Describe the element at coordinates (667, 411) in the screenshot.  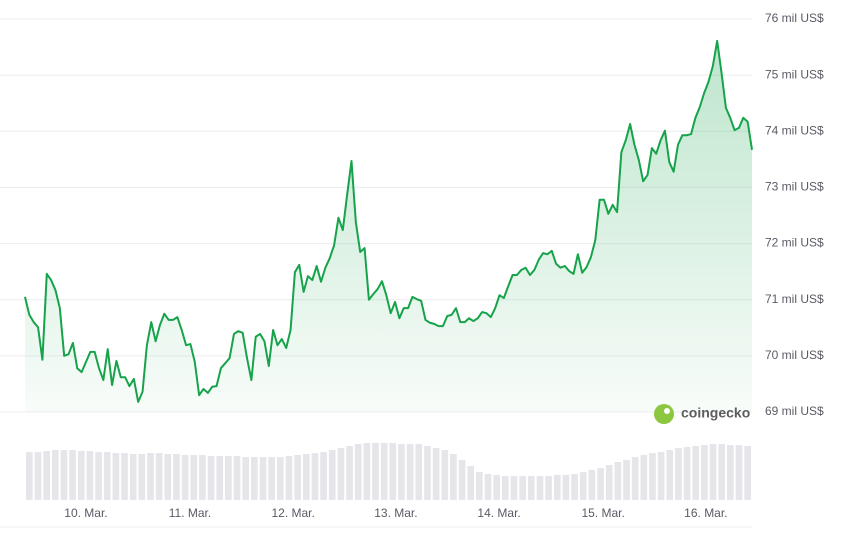
I see `logo-eye` at that location.